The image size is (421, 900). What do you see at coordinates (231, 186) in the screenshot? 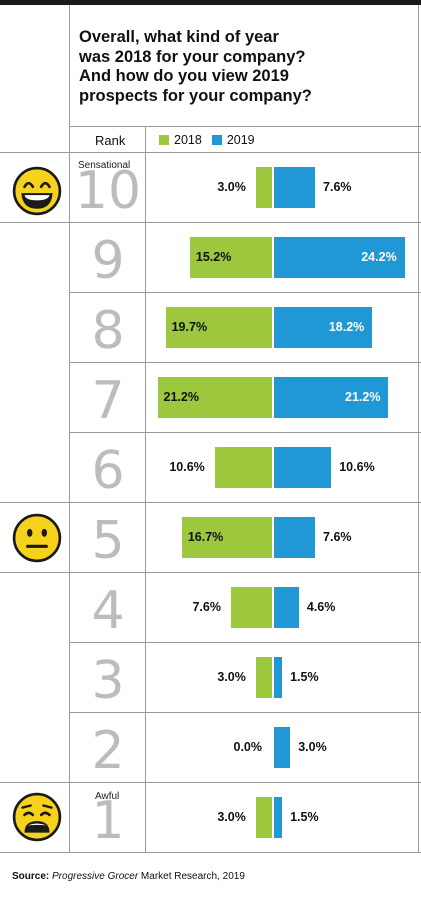
I see `label-2018-rank-10: 3.0%` at bounding box center [231, 186].